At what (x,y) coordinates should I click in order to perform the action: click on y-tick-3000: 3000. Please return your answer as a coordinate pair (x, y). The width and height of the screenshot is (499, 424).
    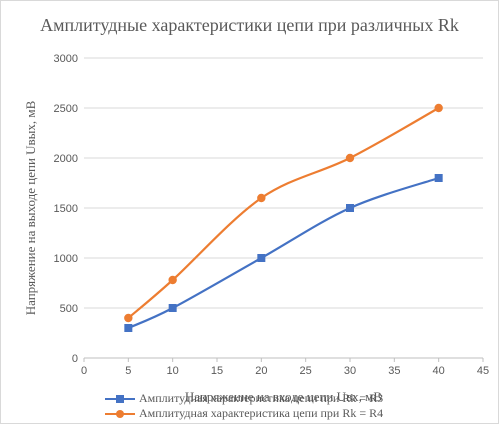
    Looking at the image, I should click on (66, 59).